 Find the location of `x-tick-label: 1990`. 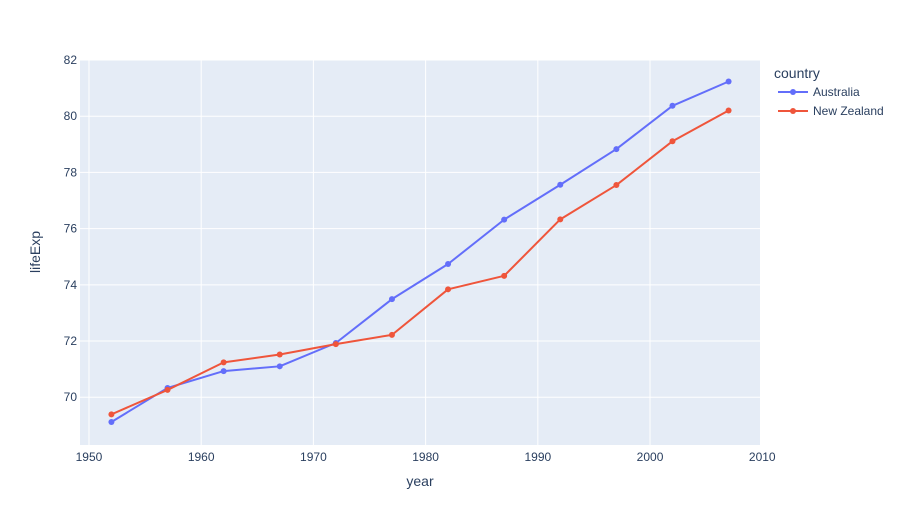

x-tick-label: 1990 is located at coordinates (537, 457).